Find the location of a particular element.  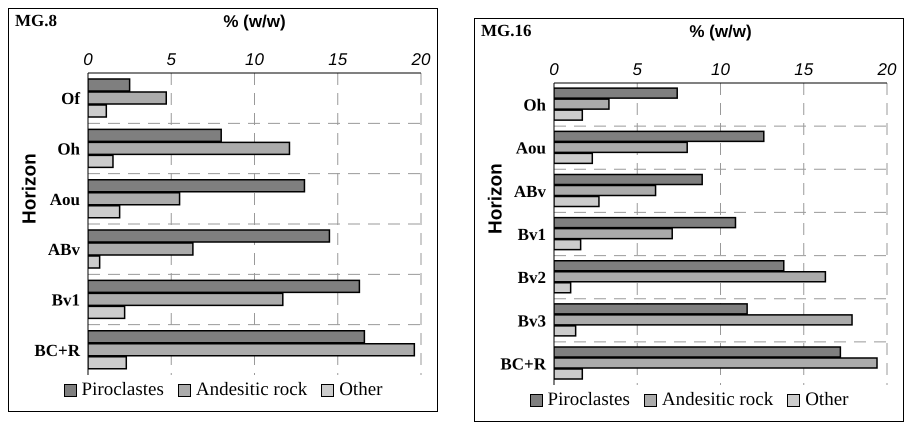

y-tick-label: Bv3 is located at coordinates (532, 320).